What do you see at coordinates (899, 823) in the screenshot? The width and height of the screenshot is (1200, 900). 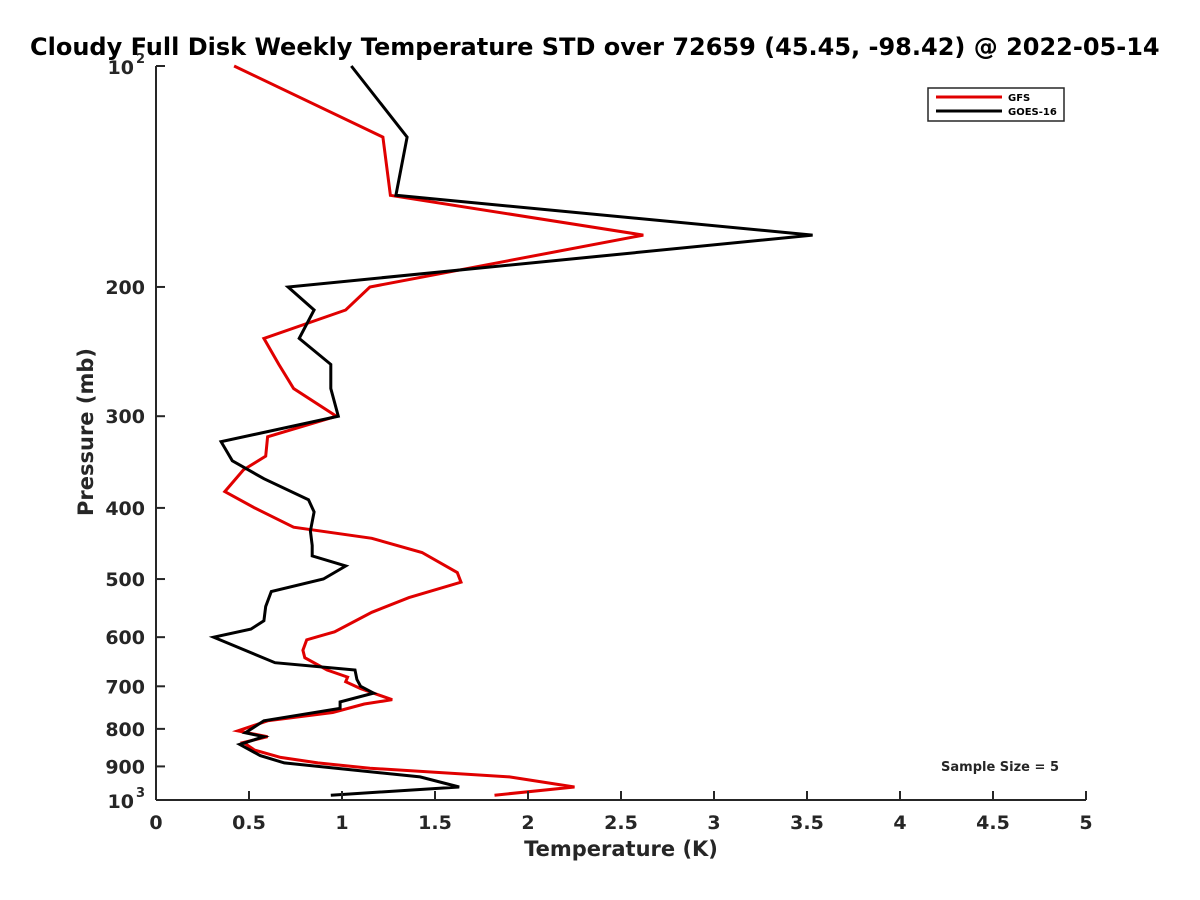 I see `x-tick-label: 4` at bounding box center [899, 823].